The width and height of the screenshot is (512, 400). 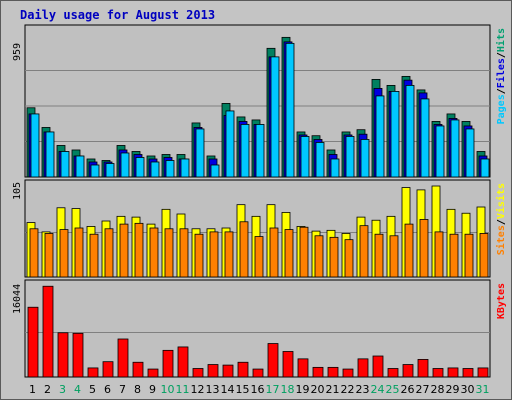 What do you see at coordinates (288, 389) in the screenshot?
I see `xaxis-day-label-18: 18` at bounding box center [288, 389].